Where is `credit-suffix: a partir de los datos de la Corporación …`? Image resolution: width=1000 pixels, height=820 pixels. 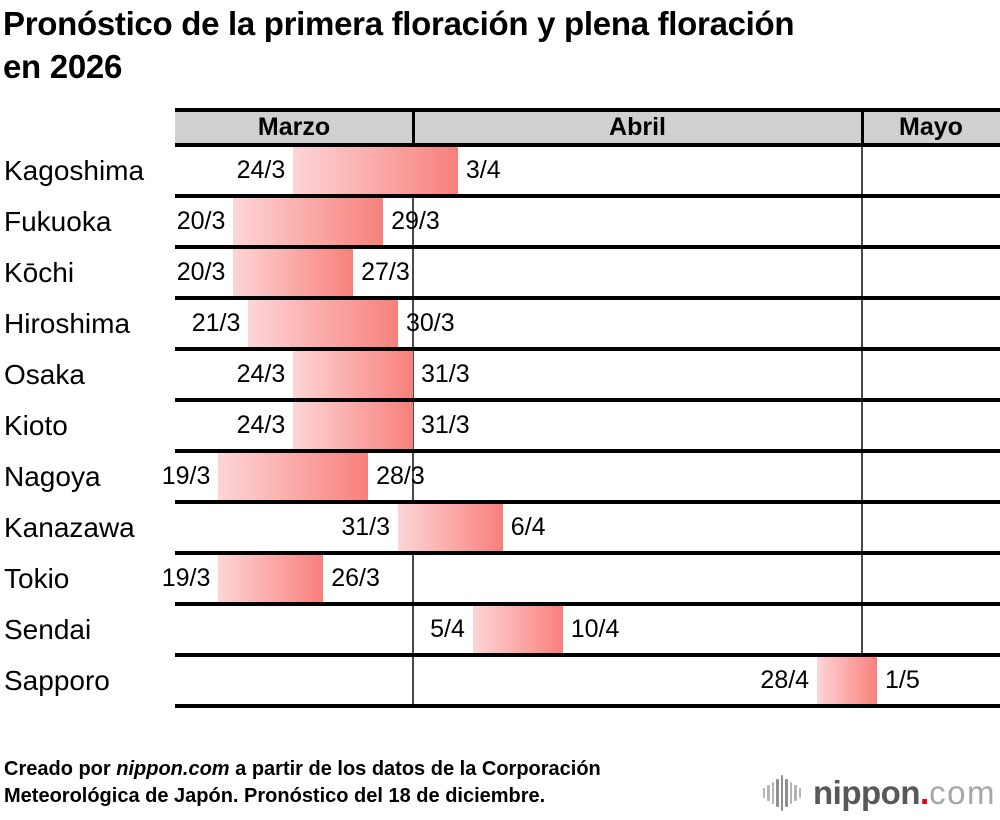 credit-suffix: a partir de los datos de la Corporación … is located at coordinates (302, 782).